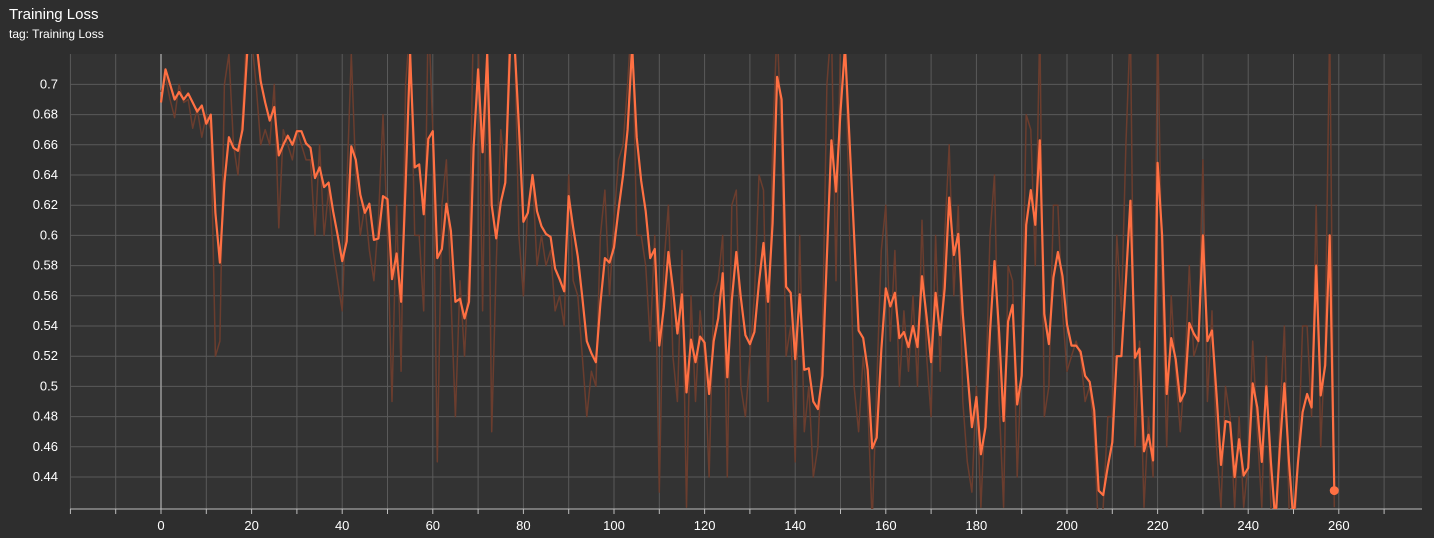  I want to click on marker-group, so click(1334, 491).